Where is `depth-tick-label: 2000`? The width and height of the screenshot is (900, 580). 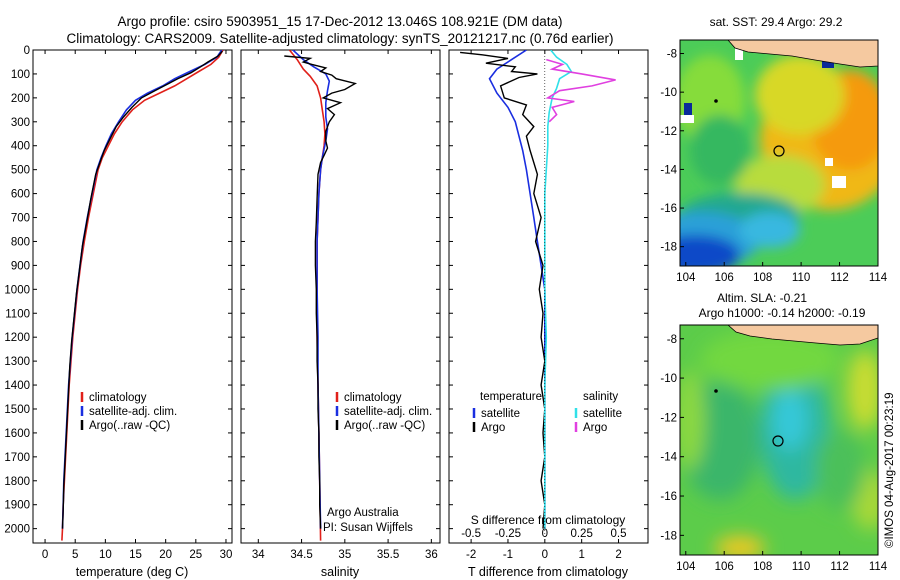
depth-tick-label: 2000 is located at coordinates (17, 530).